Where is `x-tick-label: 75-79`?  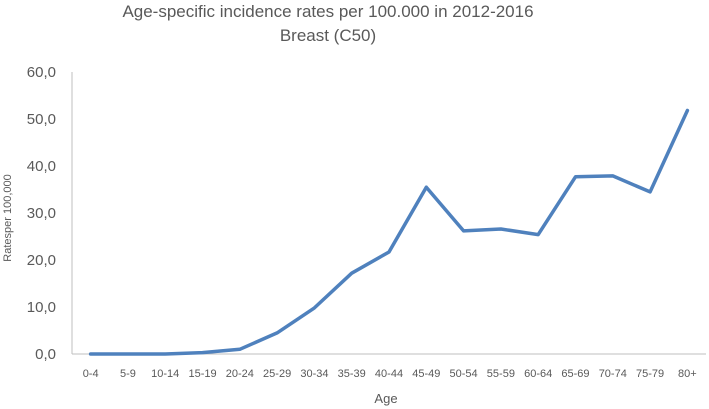
x-tick-label: 75-79 is located at coordinates (650, 374).